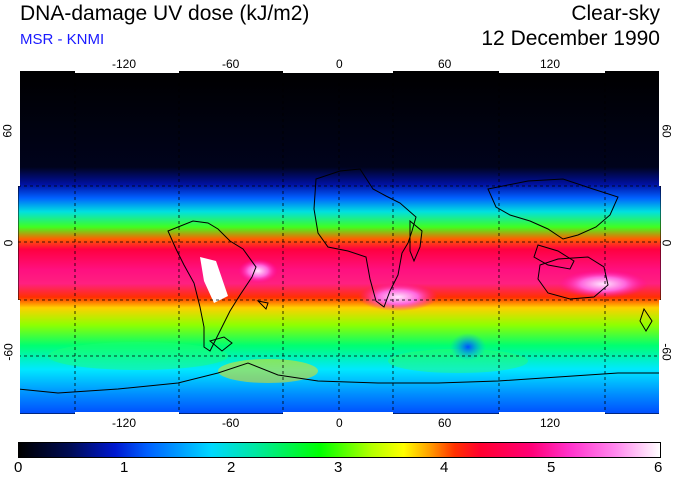  I want to click on lon-tick-top: 60, so click(445, 64).